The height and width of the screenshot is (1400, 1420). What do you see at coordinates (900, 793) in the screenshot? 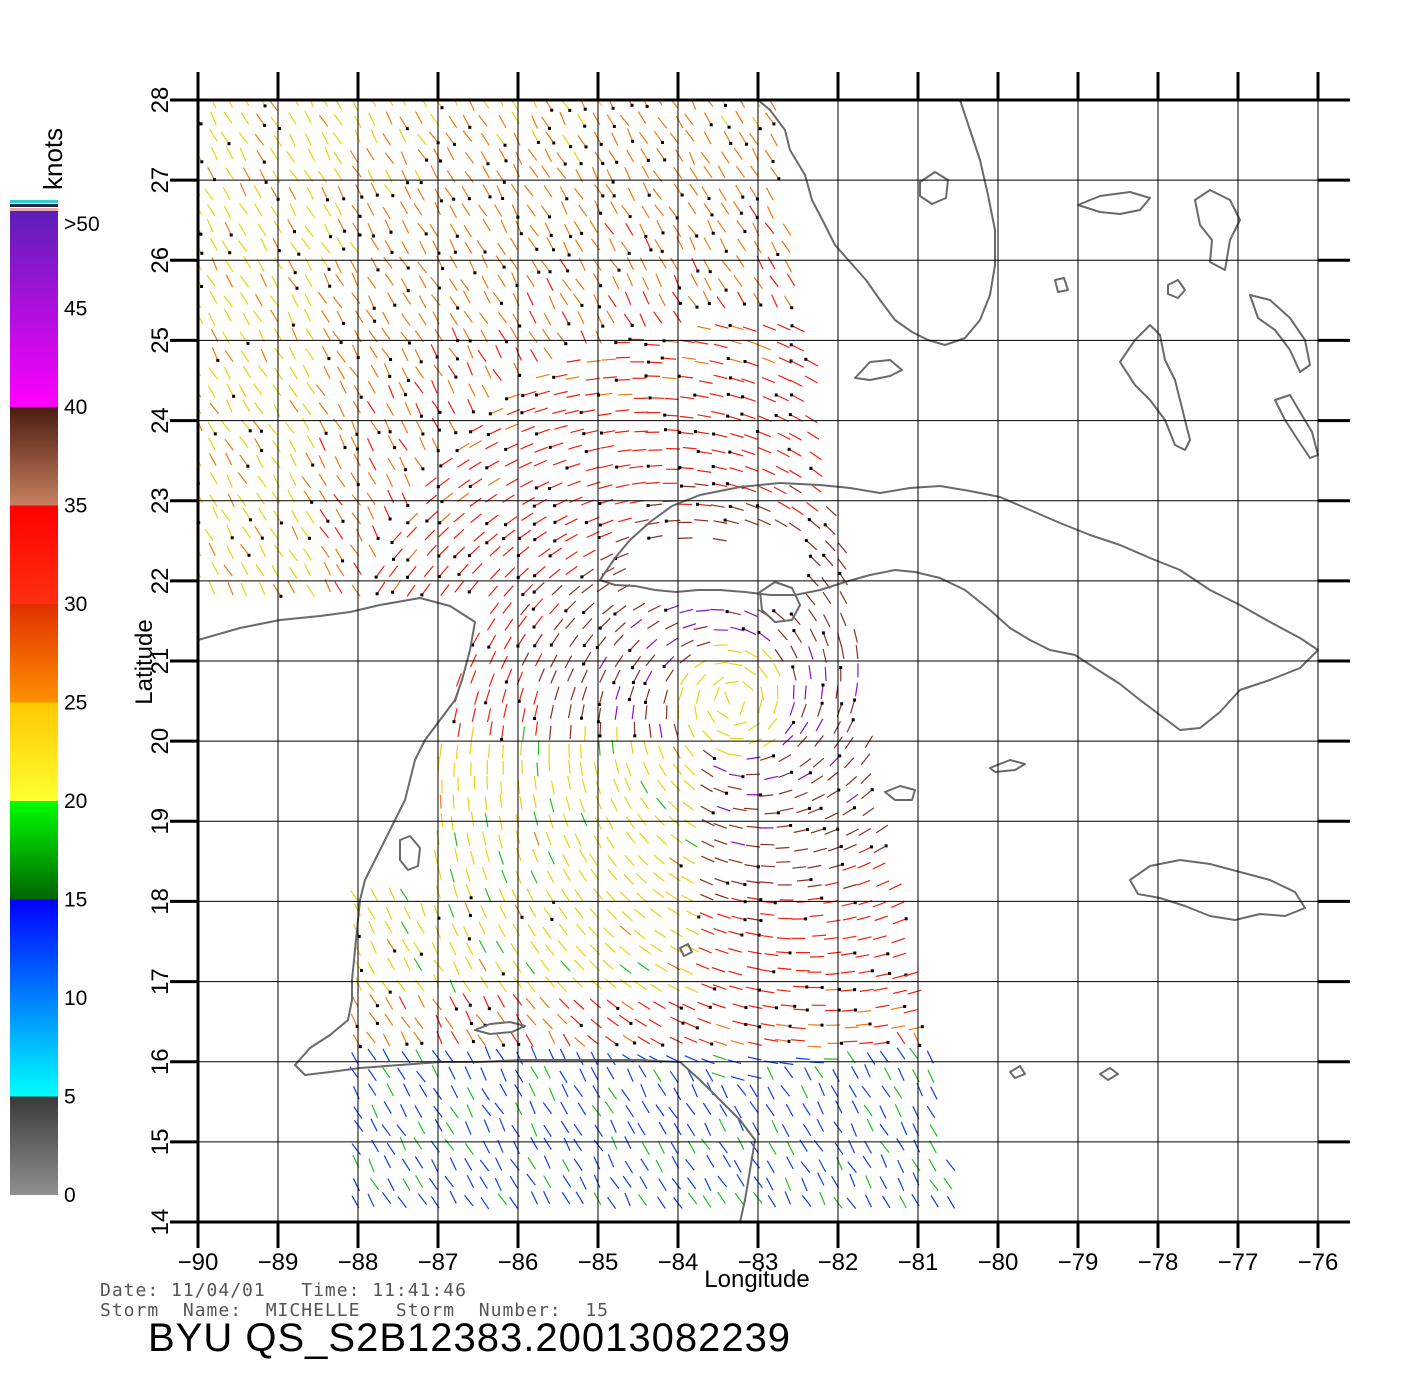
I see `grand-cayman` at bounding box center [900, 793].